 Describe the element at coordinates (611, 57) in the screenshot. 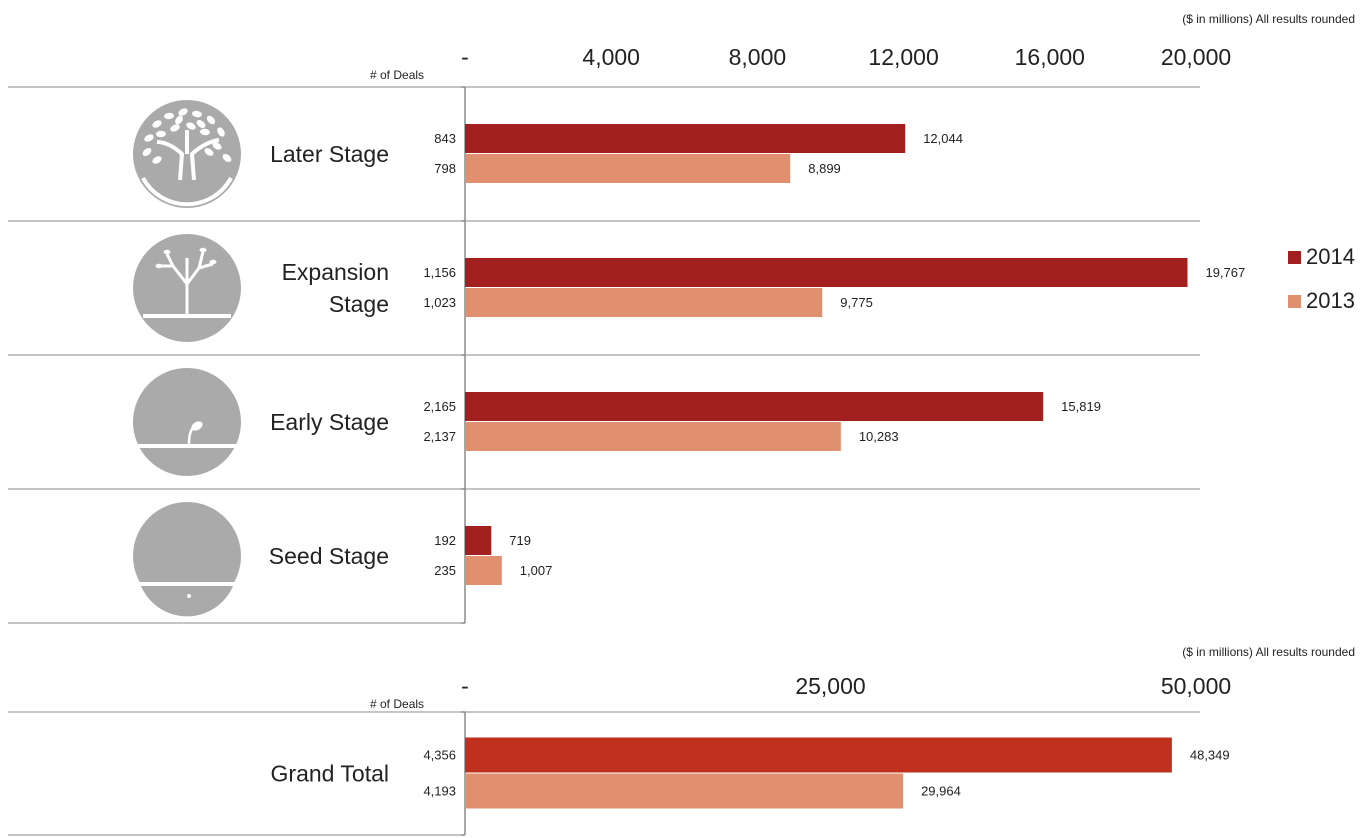

I see `axis-tick-label: 4,000` at that location.